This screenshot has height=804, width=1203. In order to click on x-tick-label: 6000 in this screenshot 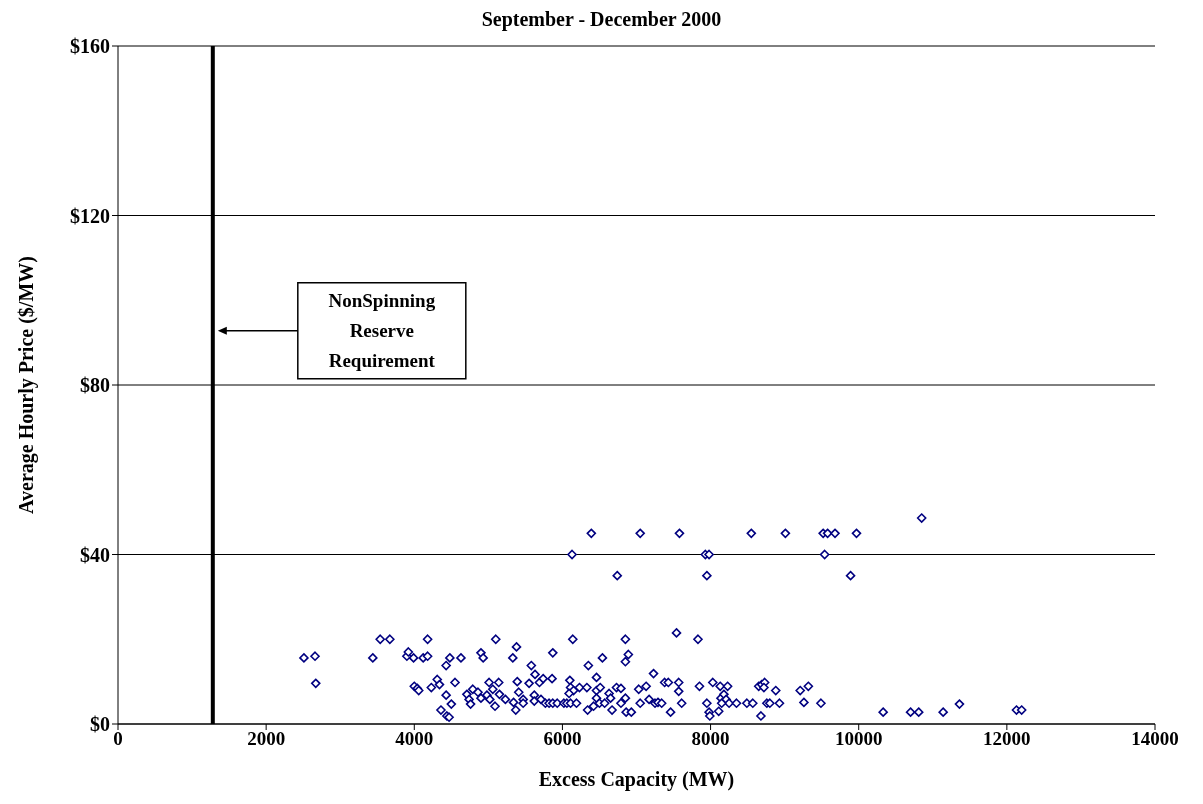, I will do `click(562, 739)`.